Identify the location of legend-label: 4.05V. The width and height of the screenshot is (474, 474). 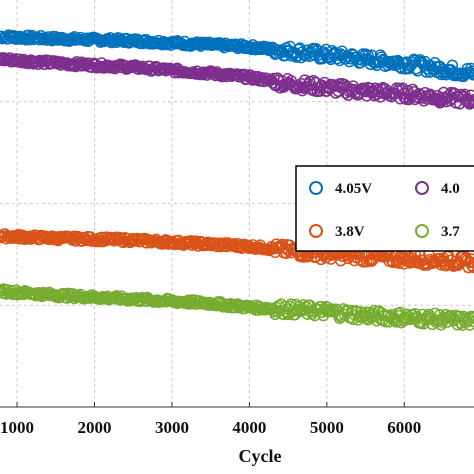
(353, 189).